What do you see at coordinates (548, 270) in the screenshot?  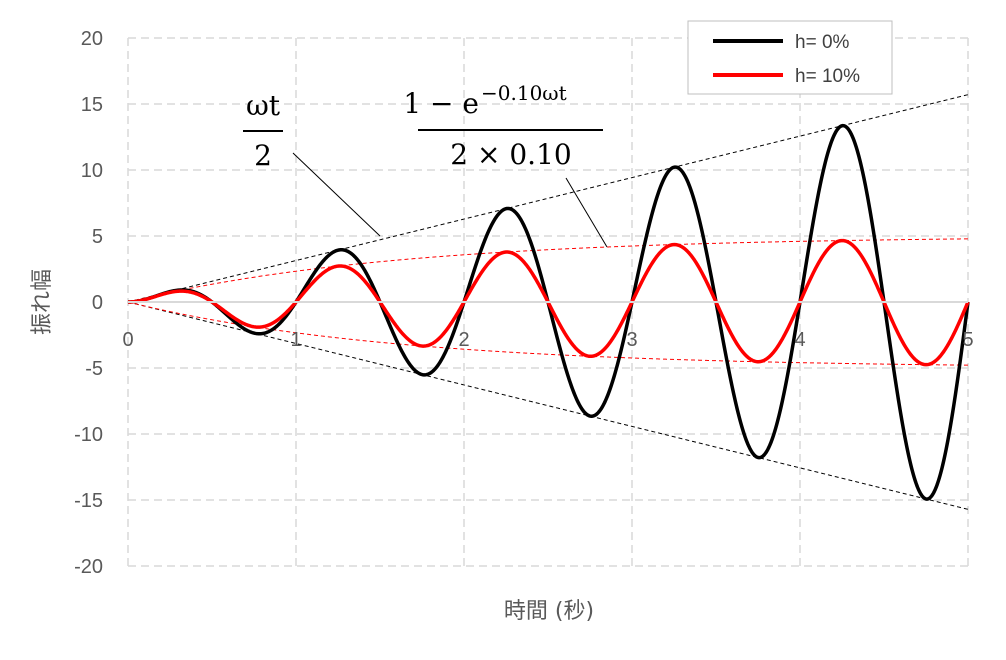 I see `envelope-h10-upper` at bounding box center [548, 270].